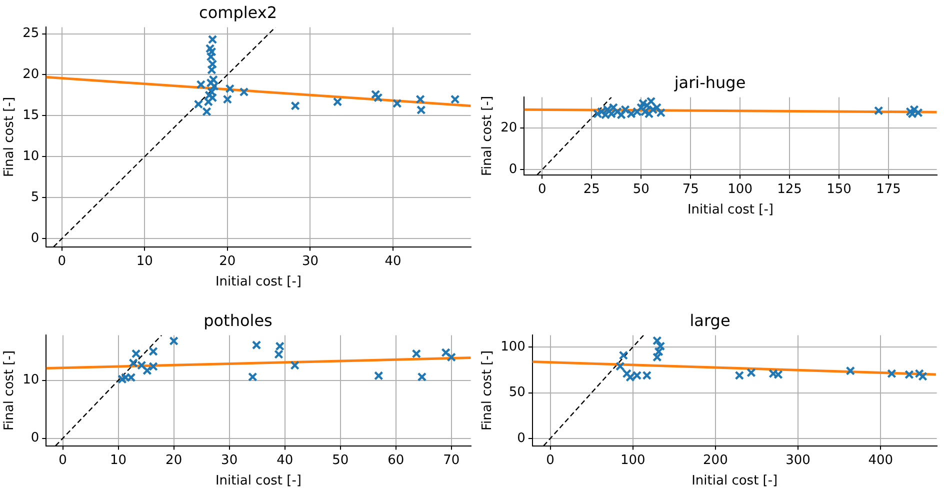  What do you see at coordinates (710, 320) in the screenshot?
I see `chart-title: large` at bounding box center [710, 320].